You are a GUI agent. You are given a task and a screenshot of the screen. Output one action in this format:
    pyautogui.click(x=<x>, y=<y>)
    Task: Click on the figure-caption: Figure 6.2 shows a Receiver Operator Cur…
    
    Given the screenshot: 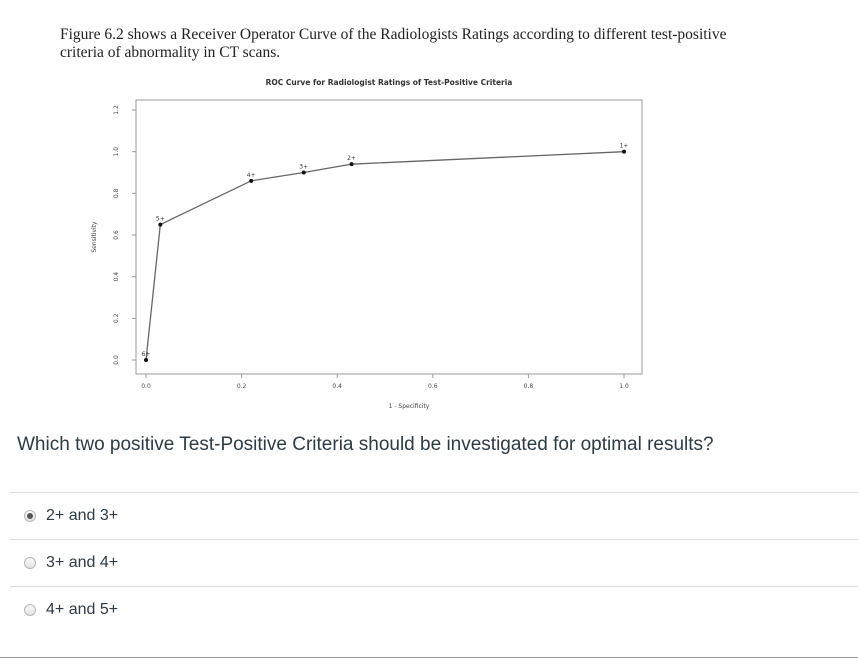 What is the action you would take?
    pyautogui.click(x=393, y=43)
    